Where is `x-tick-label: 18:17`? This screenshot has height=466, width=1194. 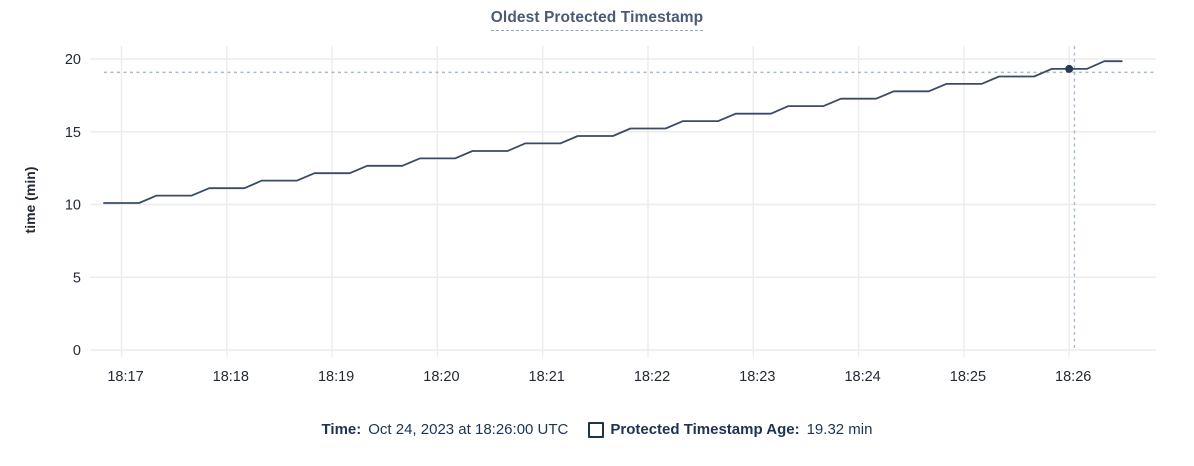 x-tick-label: 18:17 is located at coordinates (125, 377).